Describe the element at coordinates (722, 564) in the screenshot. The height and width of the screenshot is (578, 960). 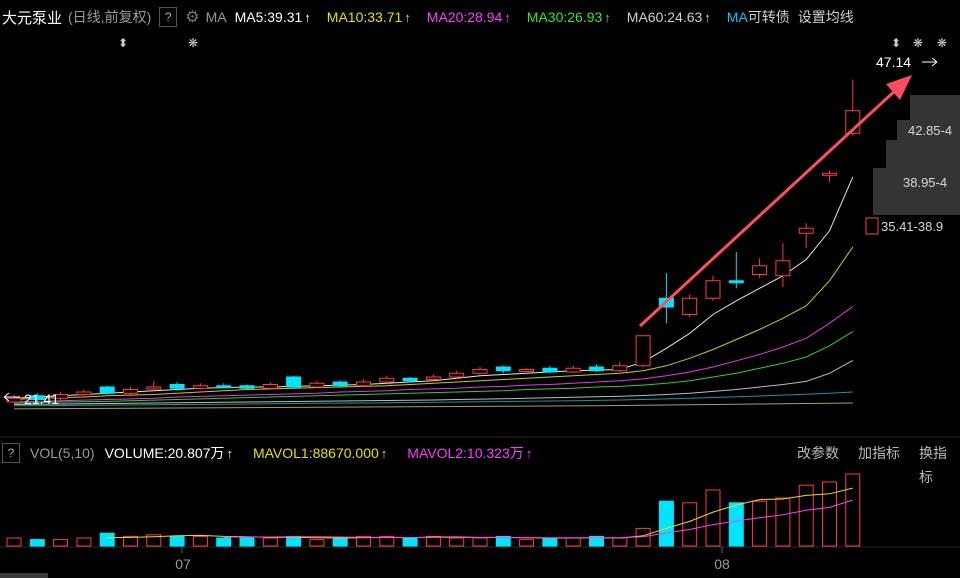
I see `x-axis-label: 08` at that location.